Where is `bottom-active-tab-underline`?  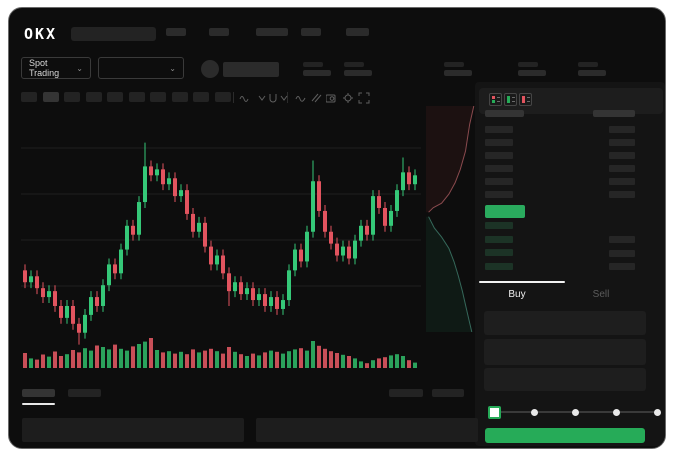 bottom-active-tab-underline is located at coordinates (38, 404).